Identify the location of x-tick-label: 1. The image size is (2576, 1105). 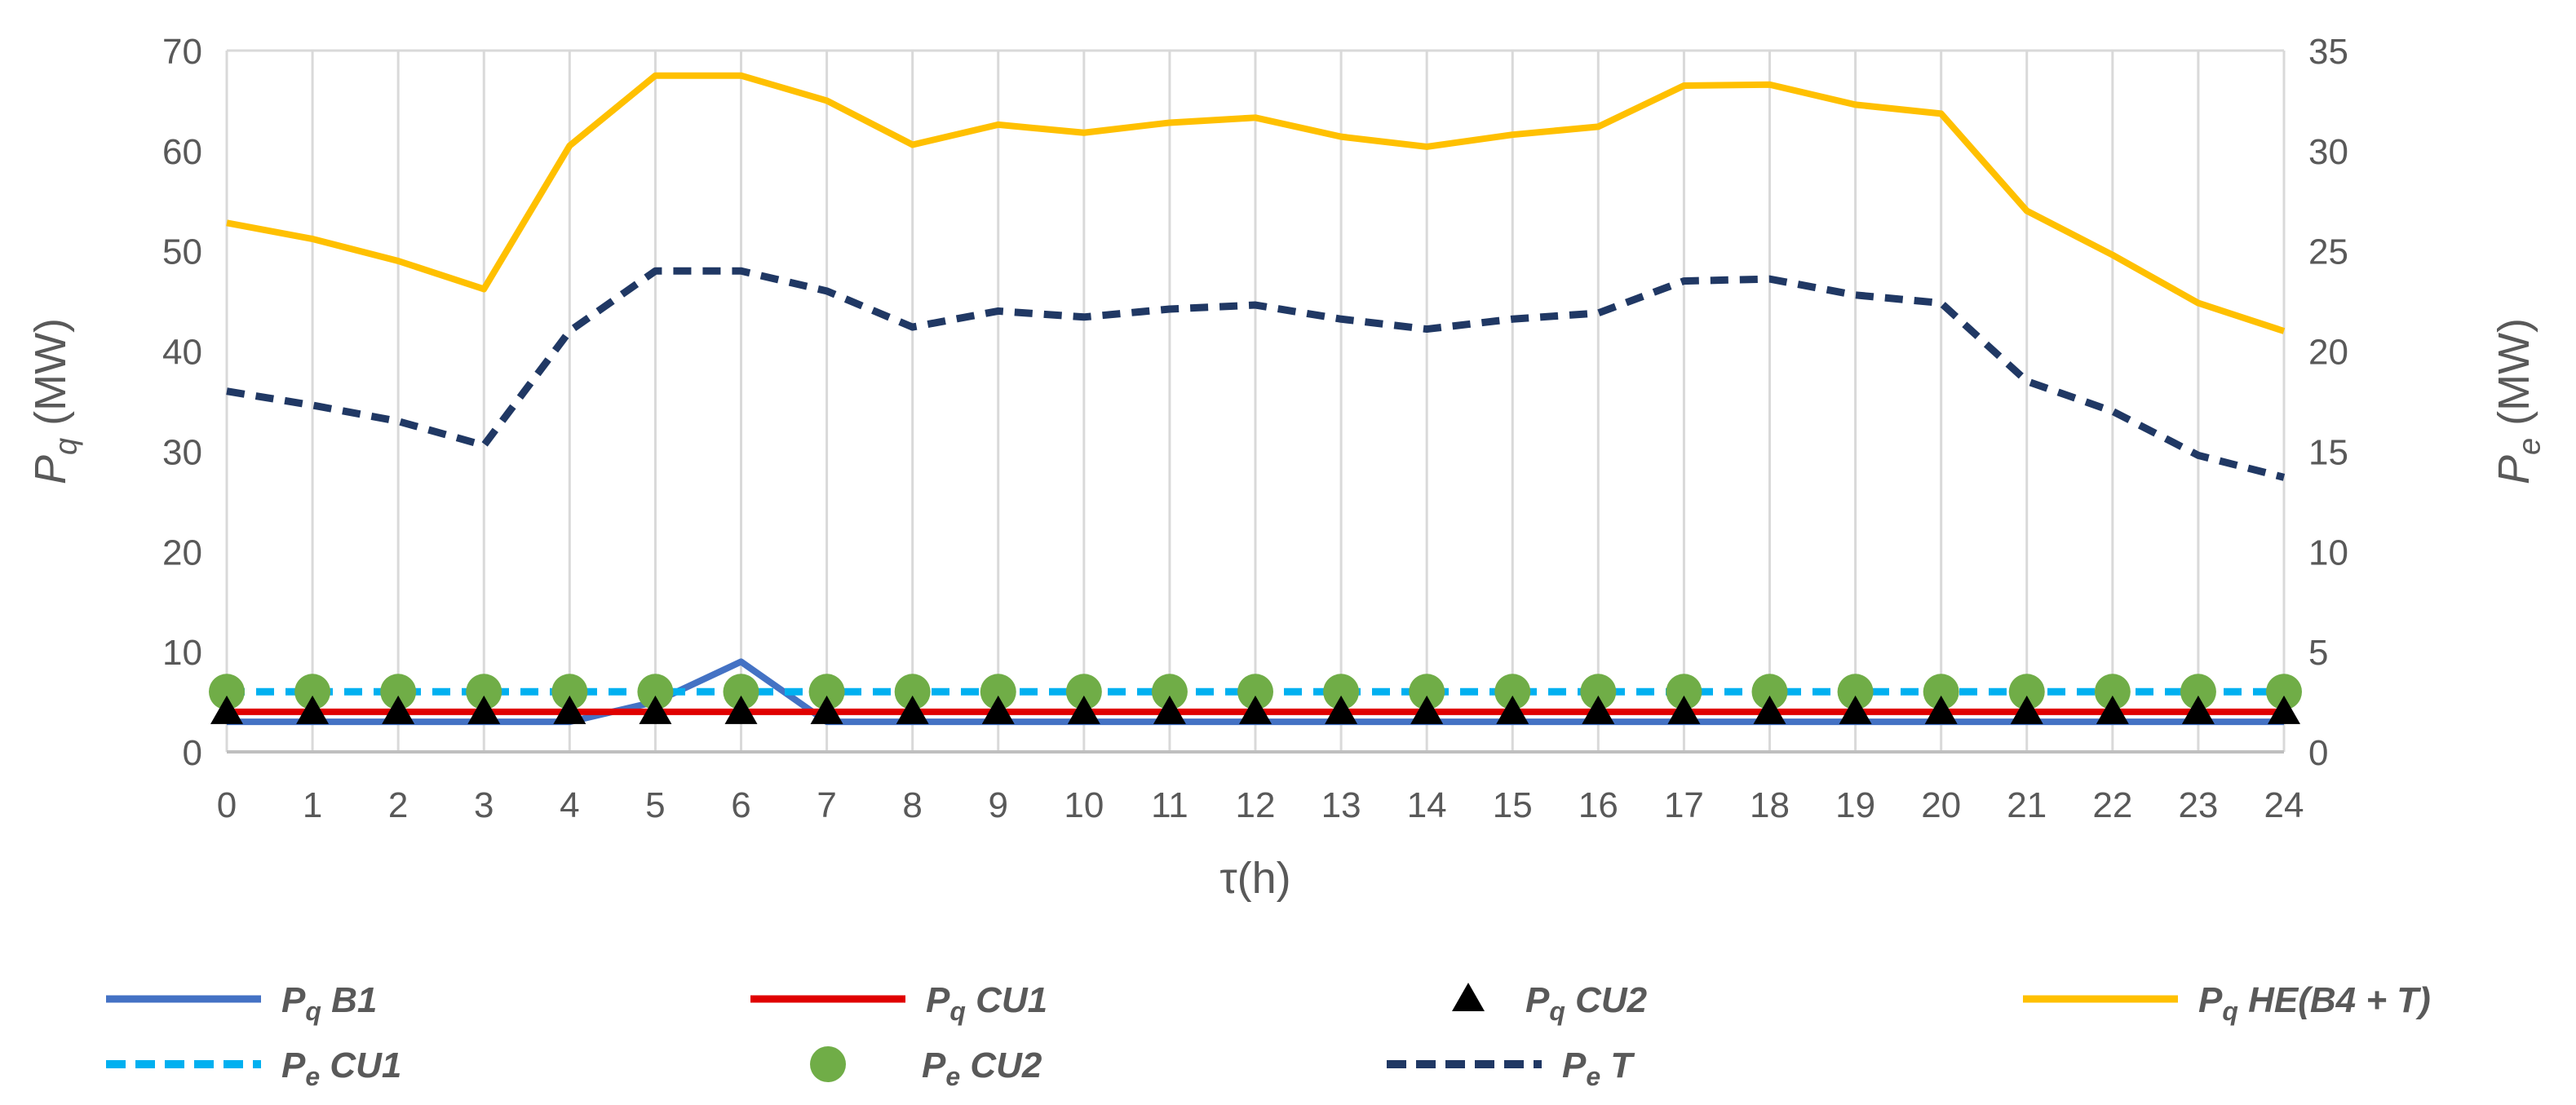
(312, 805).